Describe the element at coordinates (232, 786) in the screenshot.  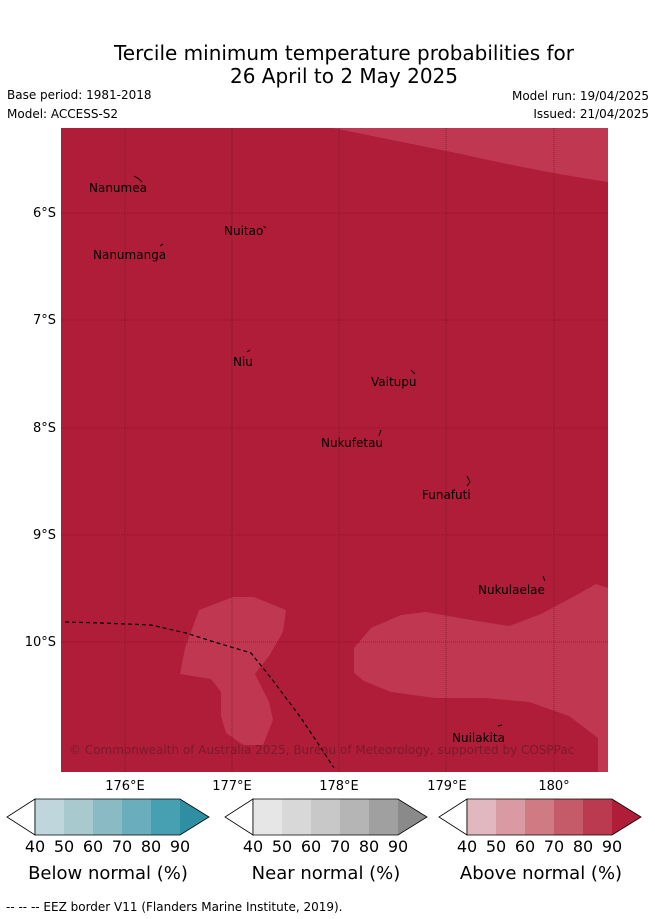
I see `x-tick-177e: 177°E` at that location.